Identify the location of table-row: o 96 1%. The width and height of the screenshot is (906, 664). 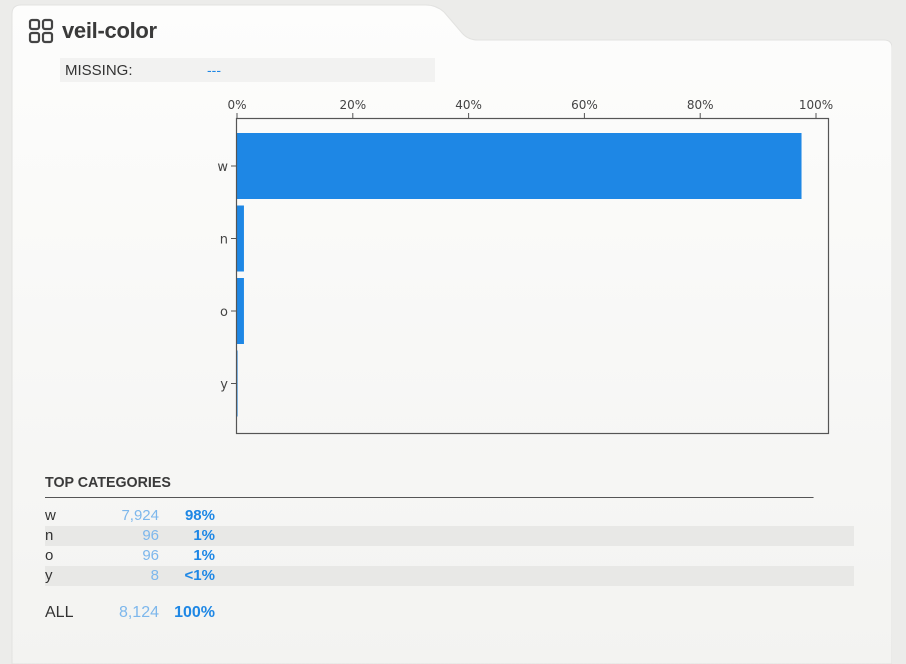
(449, 556).